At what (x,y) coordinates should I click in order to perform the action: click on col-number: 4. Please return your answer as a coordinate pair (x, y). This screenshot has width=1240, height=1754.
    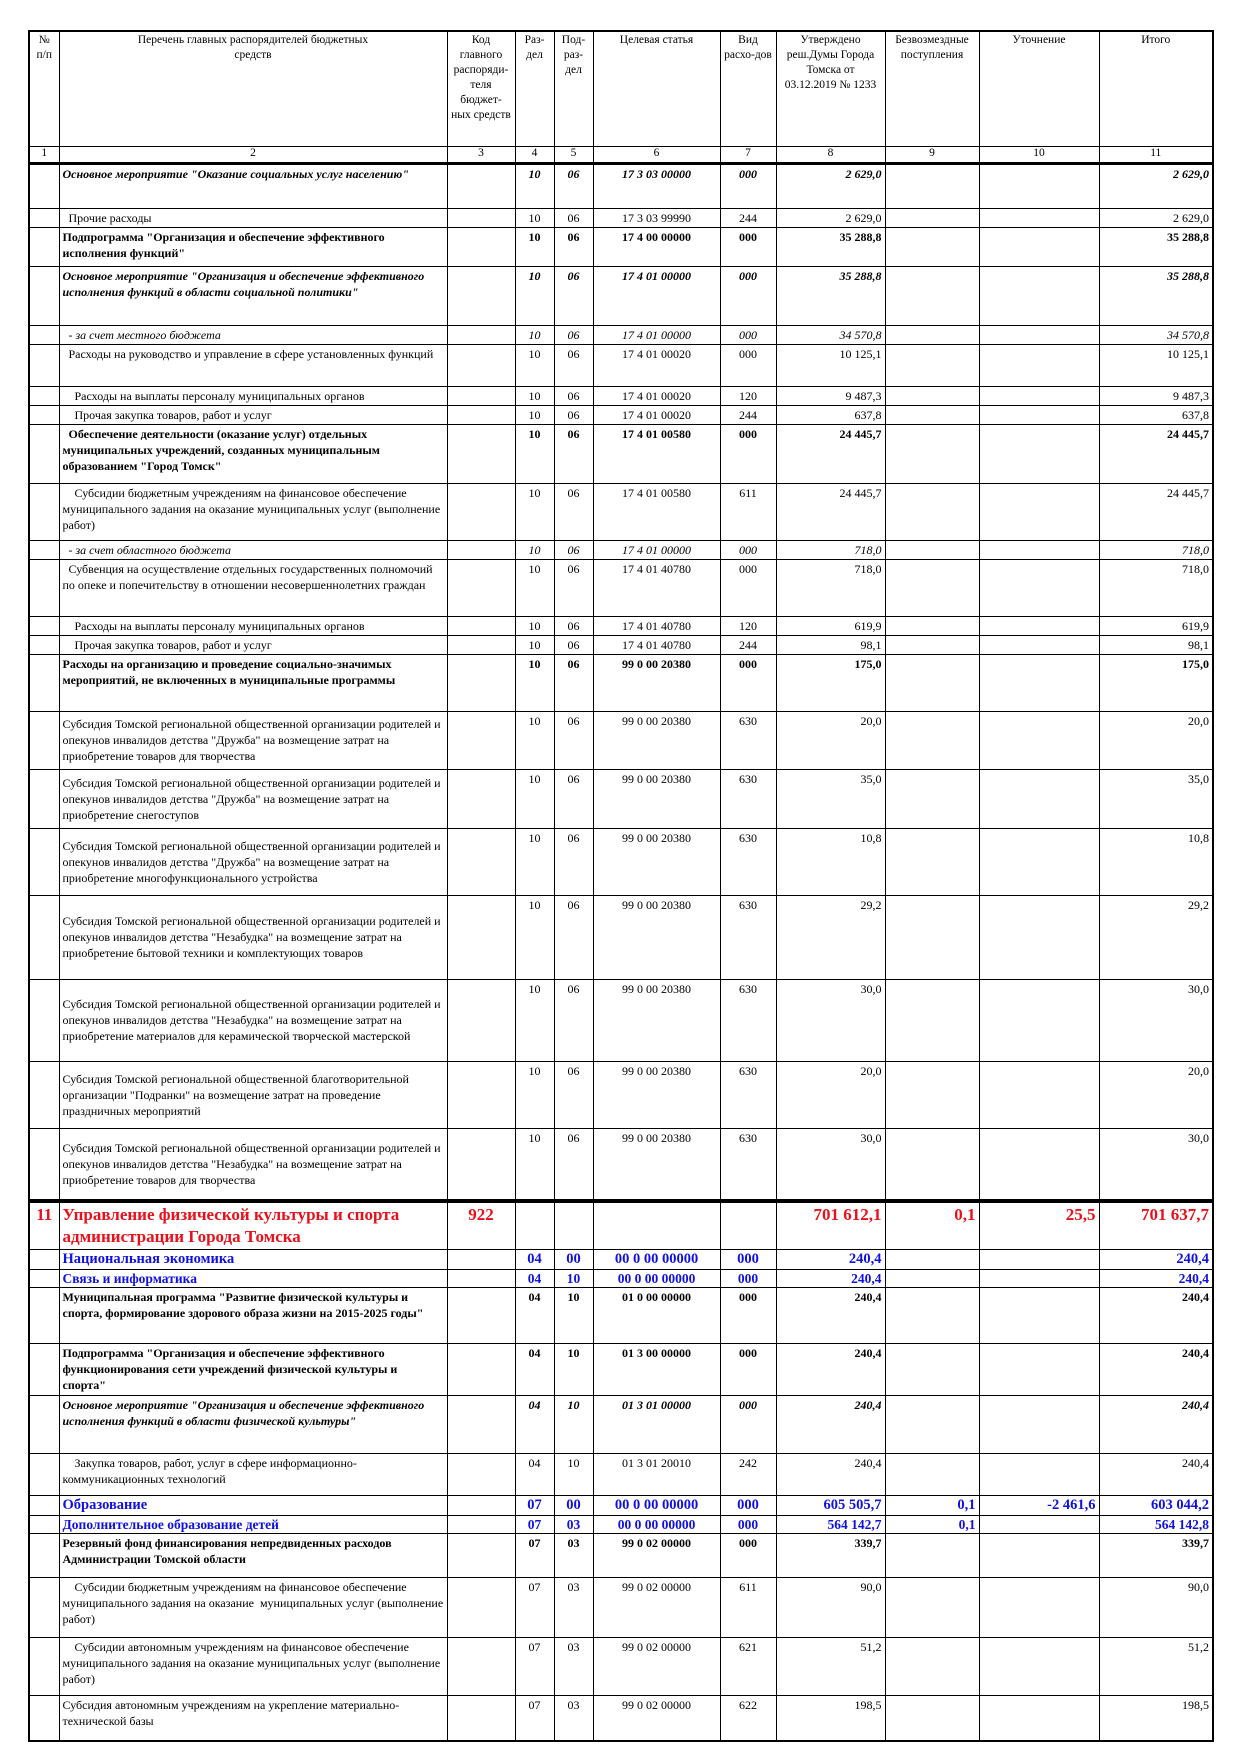
    Looking at the image, I should click on (534, 155).